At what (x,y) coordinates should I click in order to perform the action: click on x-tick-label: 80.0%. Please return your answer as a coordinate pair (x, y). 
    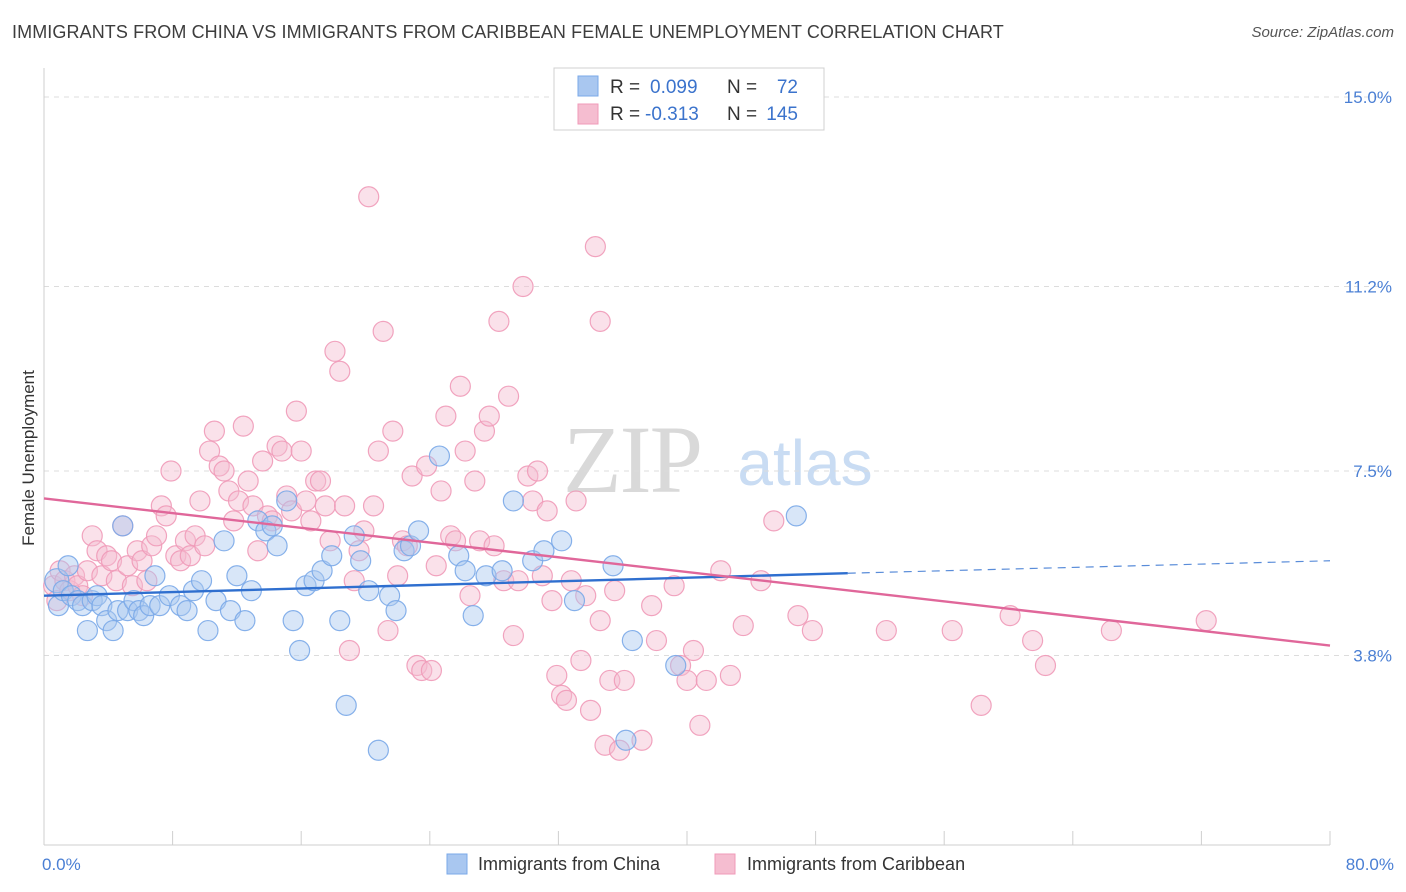
    Looking at the image, I should click on (1370, 864).